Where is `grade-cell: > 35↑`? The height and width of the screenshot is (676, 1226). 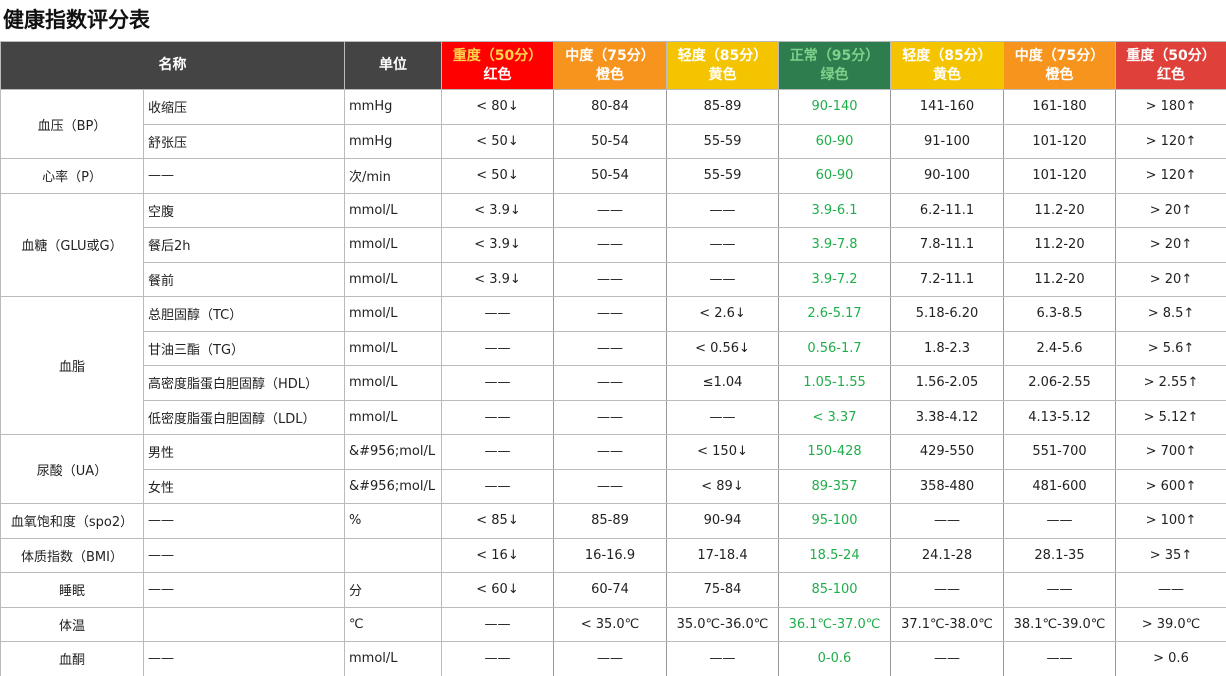 grade-cell: > 35↑ is located at coordinates (1170, 555).